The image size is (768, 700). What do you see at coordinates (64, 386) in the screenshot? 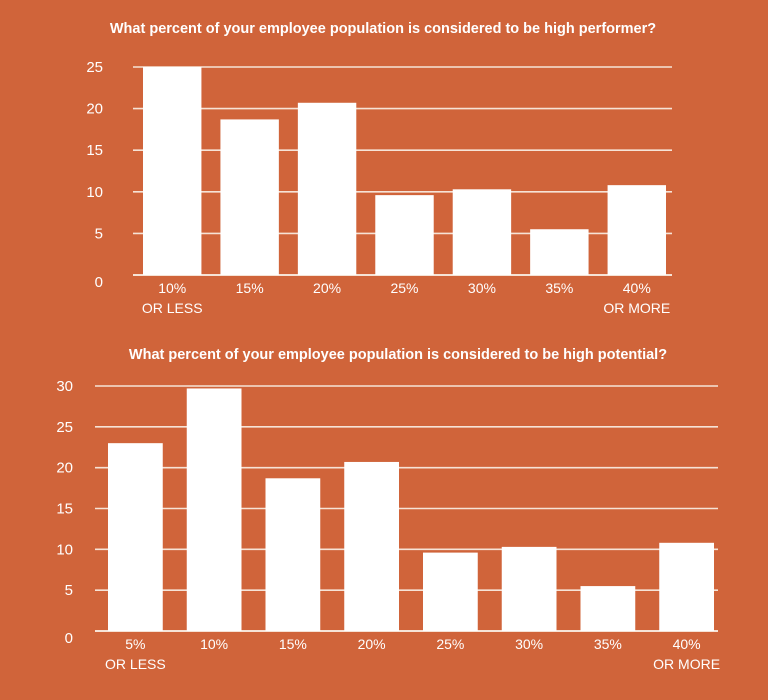
I see `y-tick-label: 30` at bounding box center [64, 386].